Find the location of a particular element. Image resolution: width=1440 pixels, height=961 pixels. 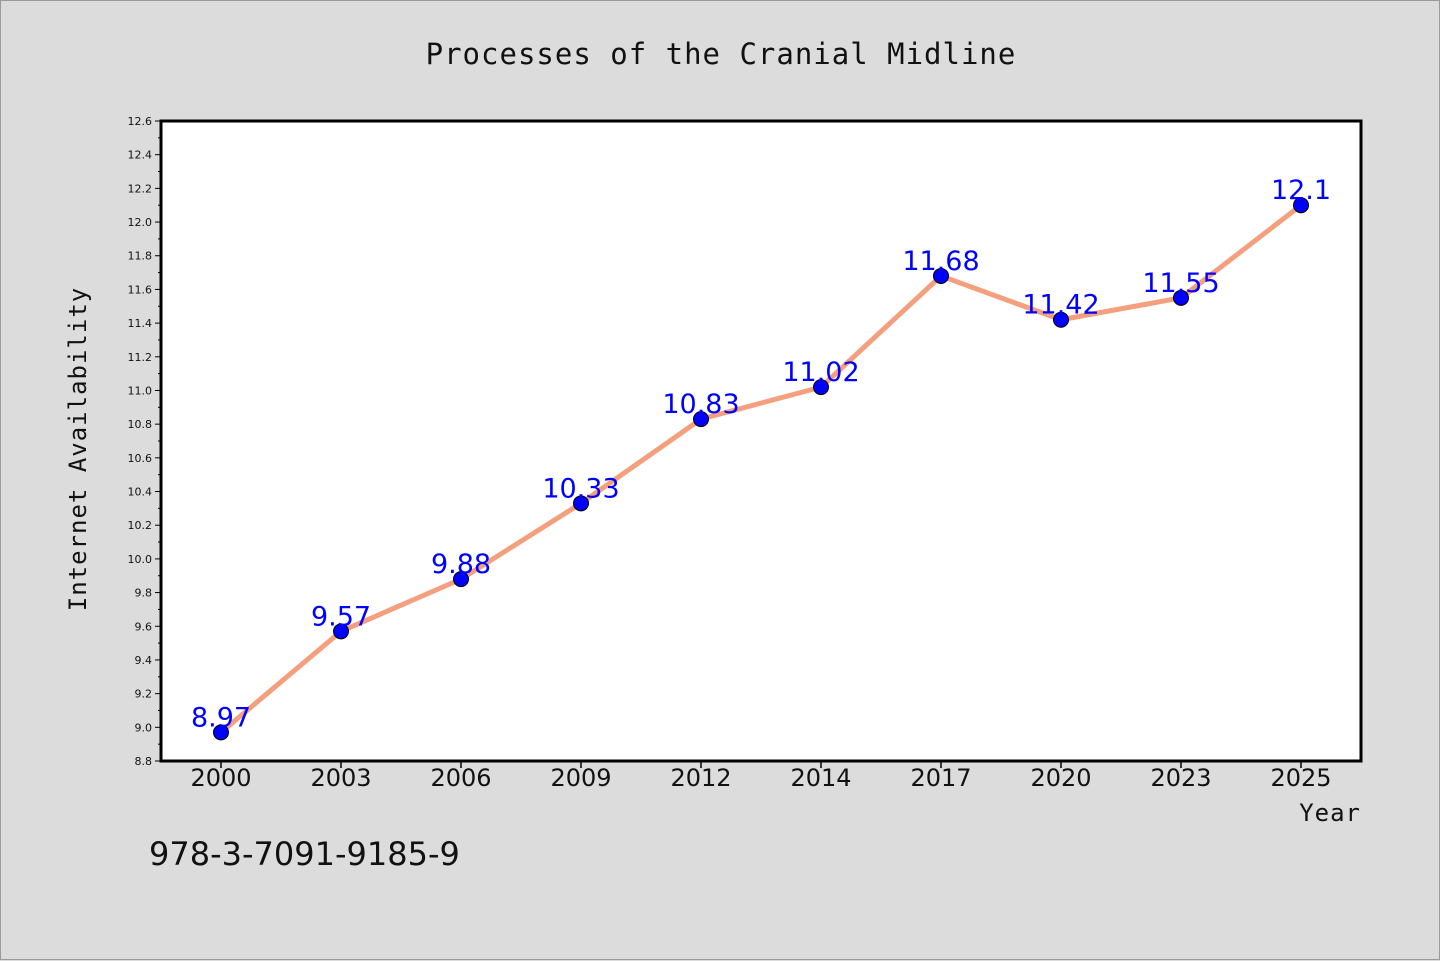

y-tick-label: 11.0 is located at coordinates (140, 390).